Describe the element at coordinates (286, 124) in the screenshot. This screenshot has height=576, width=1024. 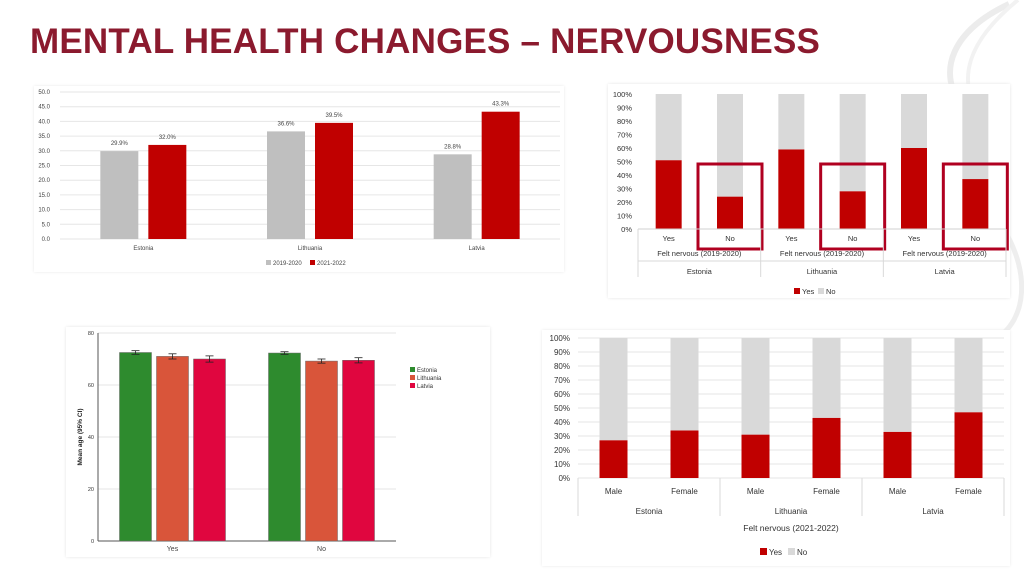
I see `data-label: 36.6%` at that location.